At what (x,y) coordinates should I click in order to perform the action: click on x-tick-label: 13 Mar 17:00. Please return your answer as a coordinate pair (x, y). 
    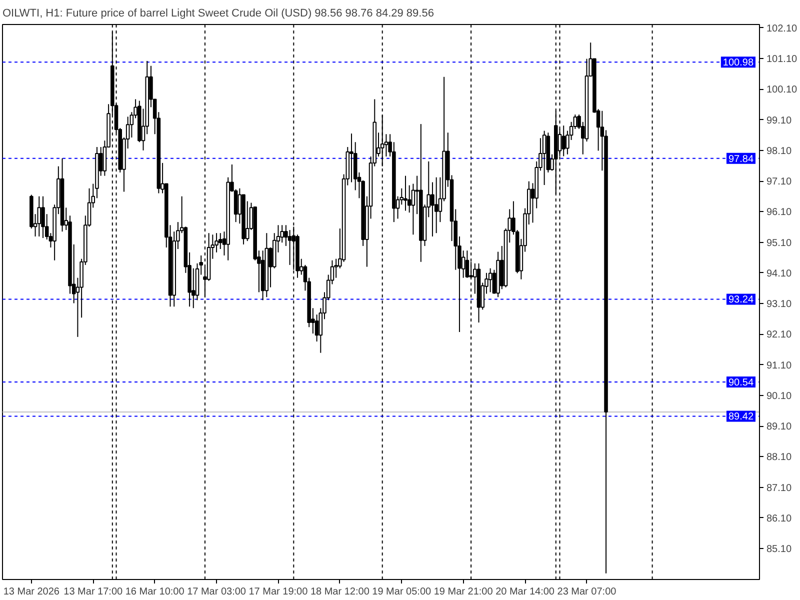
    Looking at the image, I should click on (94, 592).